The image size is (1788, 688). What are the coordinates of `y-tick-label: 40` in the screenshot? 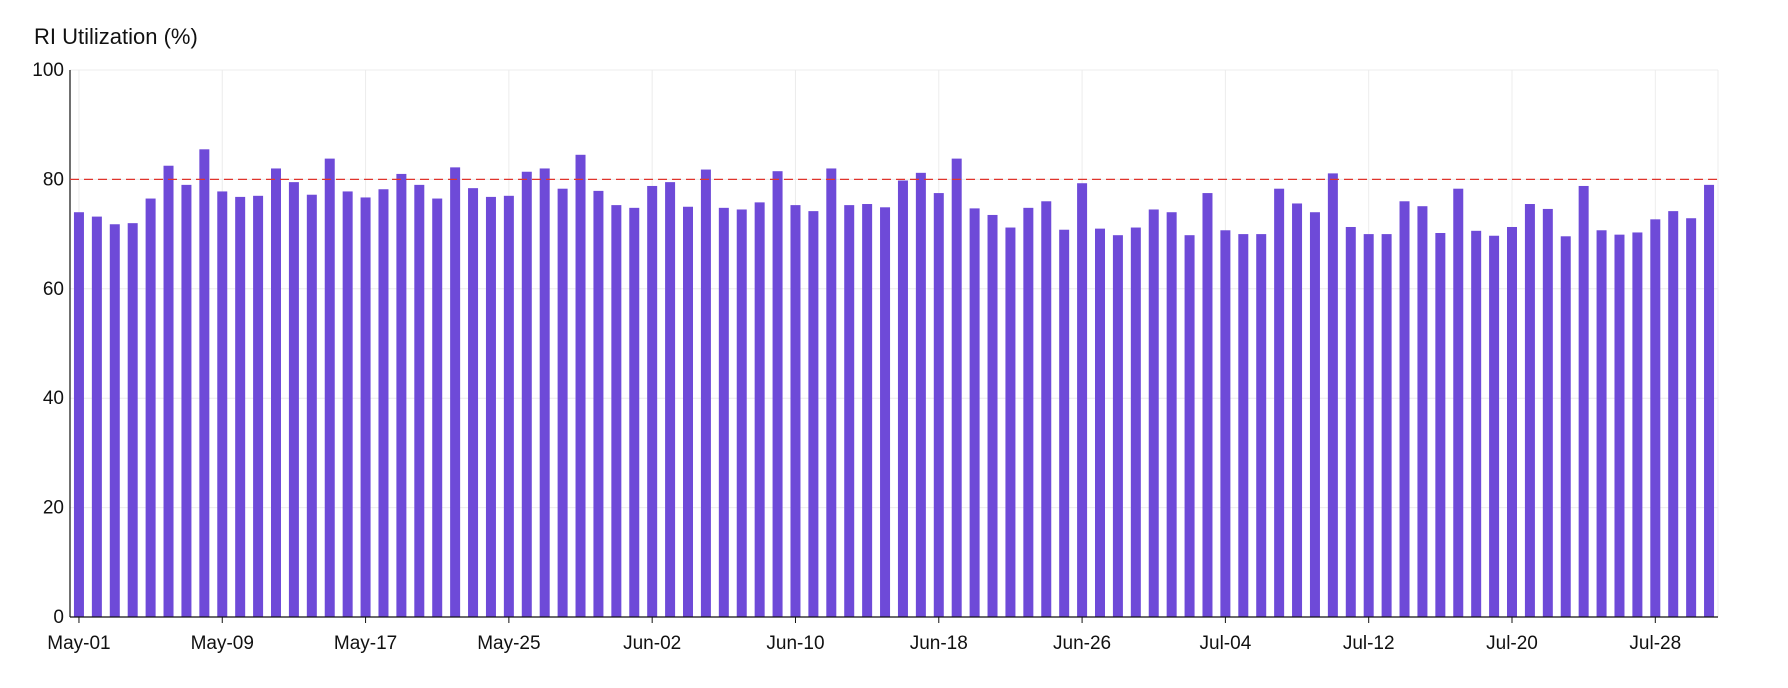 It's located at (53, 398).